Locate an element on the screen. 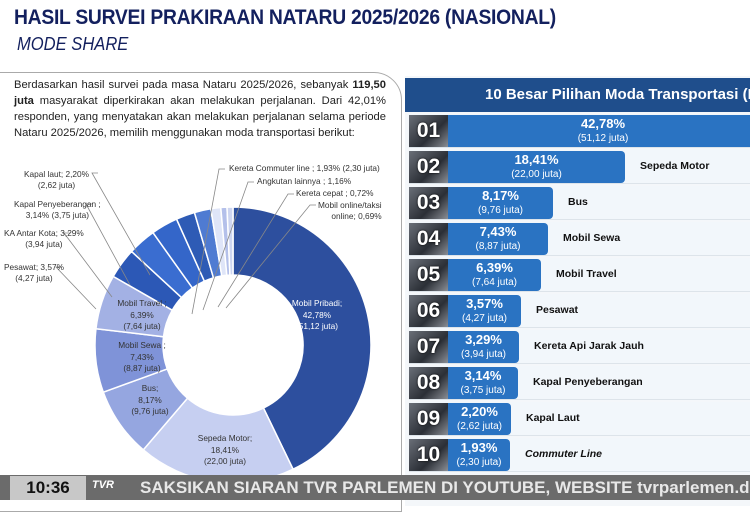 This screenshot has height=512, width=750. donut-outer-label: Angkutan lainnya ; 1,16% is located at coordinates (304, 181).